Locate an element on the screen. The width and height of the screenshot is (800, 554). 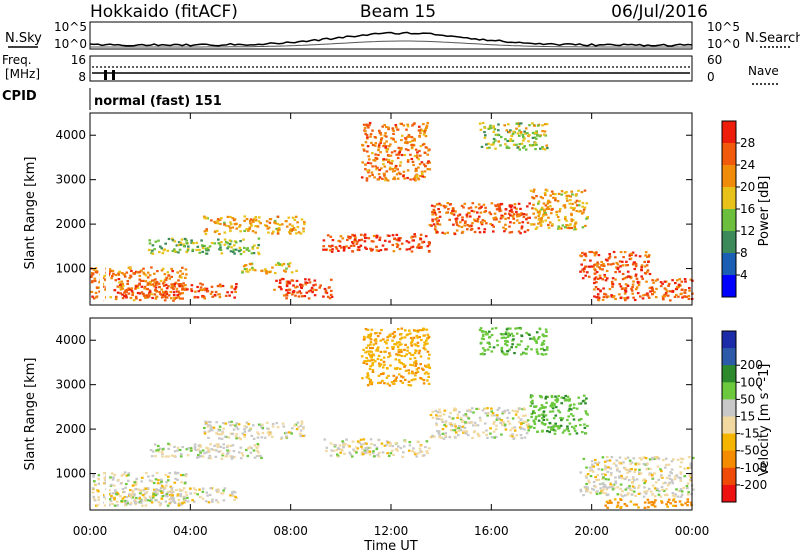
freq-panel-frame is located at coordinates (391, 68).